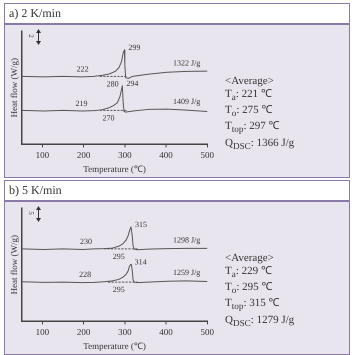 The height and width of the screenshot is (355, 354). I want to click on annotation: 314, so click(140, 262).